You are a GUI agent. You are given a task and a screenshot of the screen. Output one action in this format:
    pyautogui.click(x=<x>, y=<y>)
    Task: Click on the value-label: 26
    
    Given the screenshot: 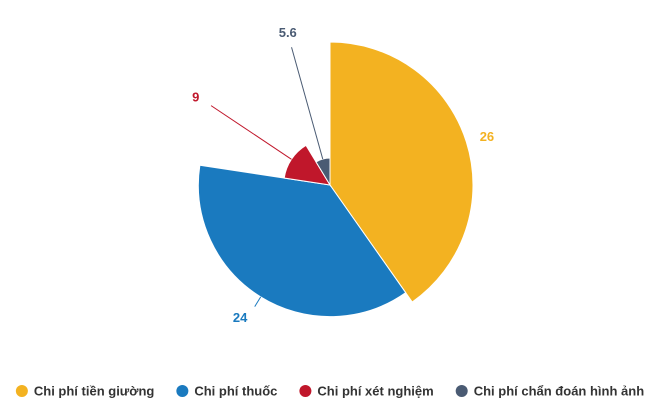 What is the action you would take?
    pyautogui.click(x=487, y=136)
    